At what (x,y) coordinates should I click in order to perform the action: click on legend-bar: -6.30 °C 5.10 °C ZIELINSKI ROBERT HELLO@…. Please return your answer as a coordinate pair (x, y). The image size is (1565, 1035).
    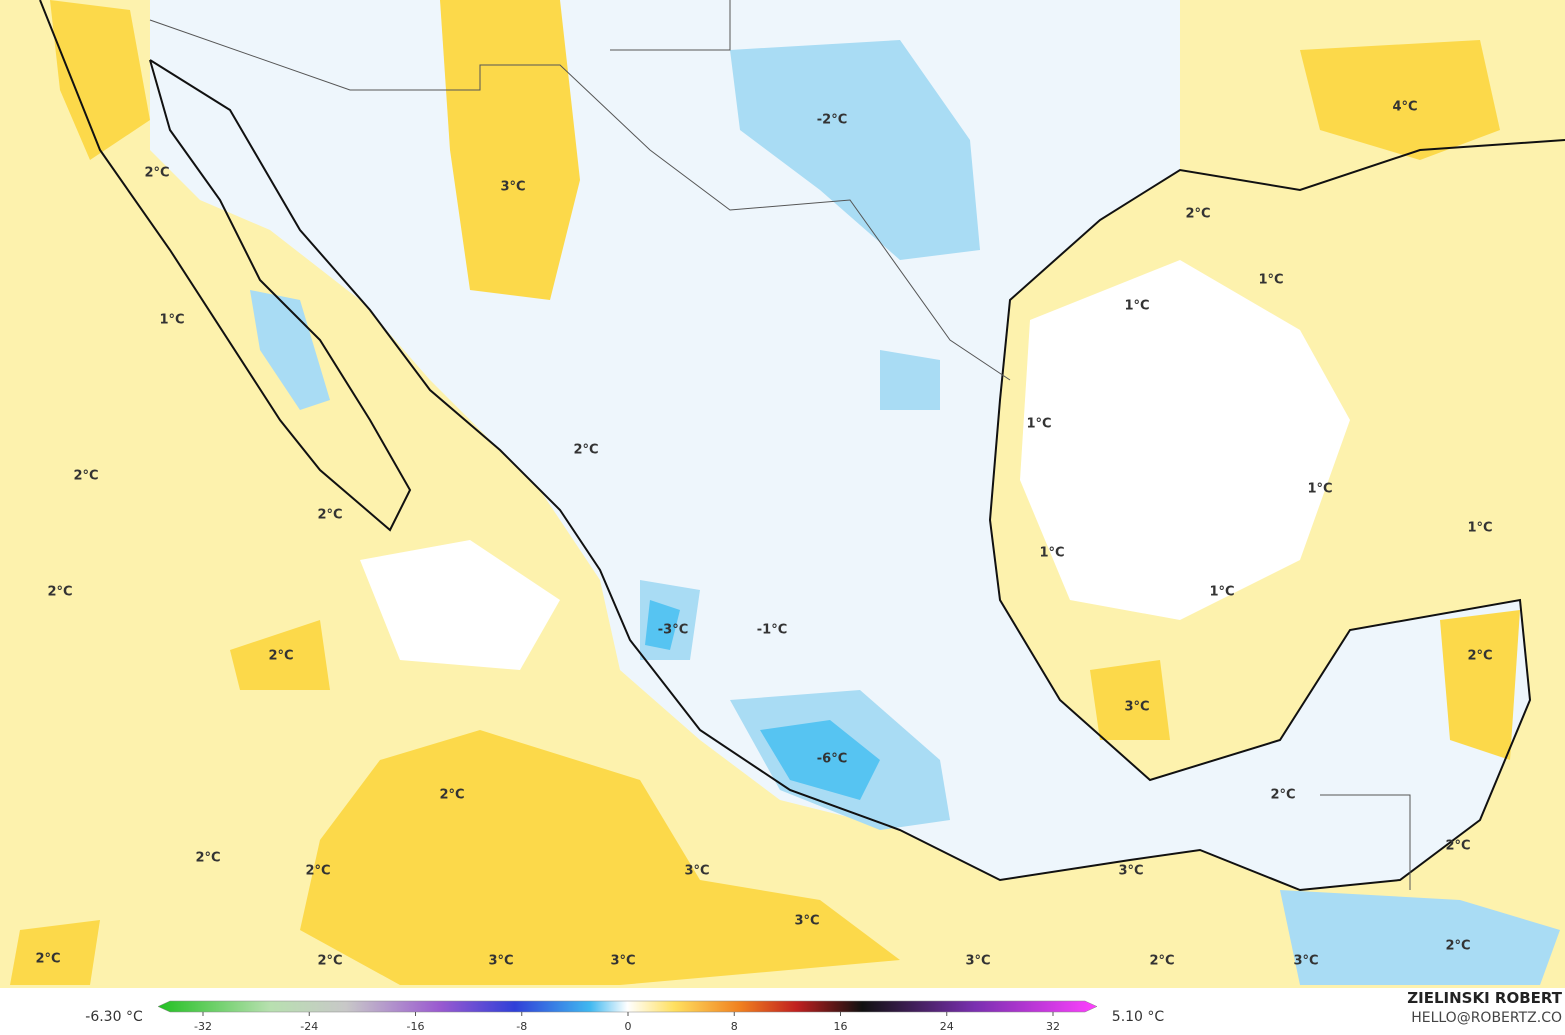
    Looking at the image, I should click on (782, 1011).